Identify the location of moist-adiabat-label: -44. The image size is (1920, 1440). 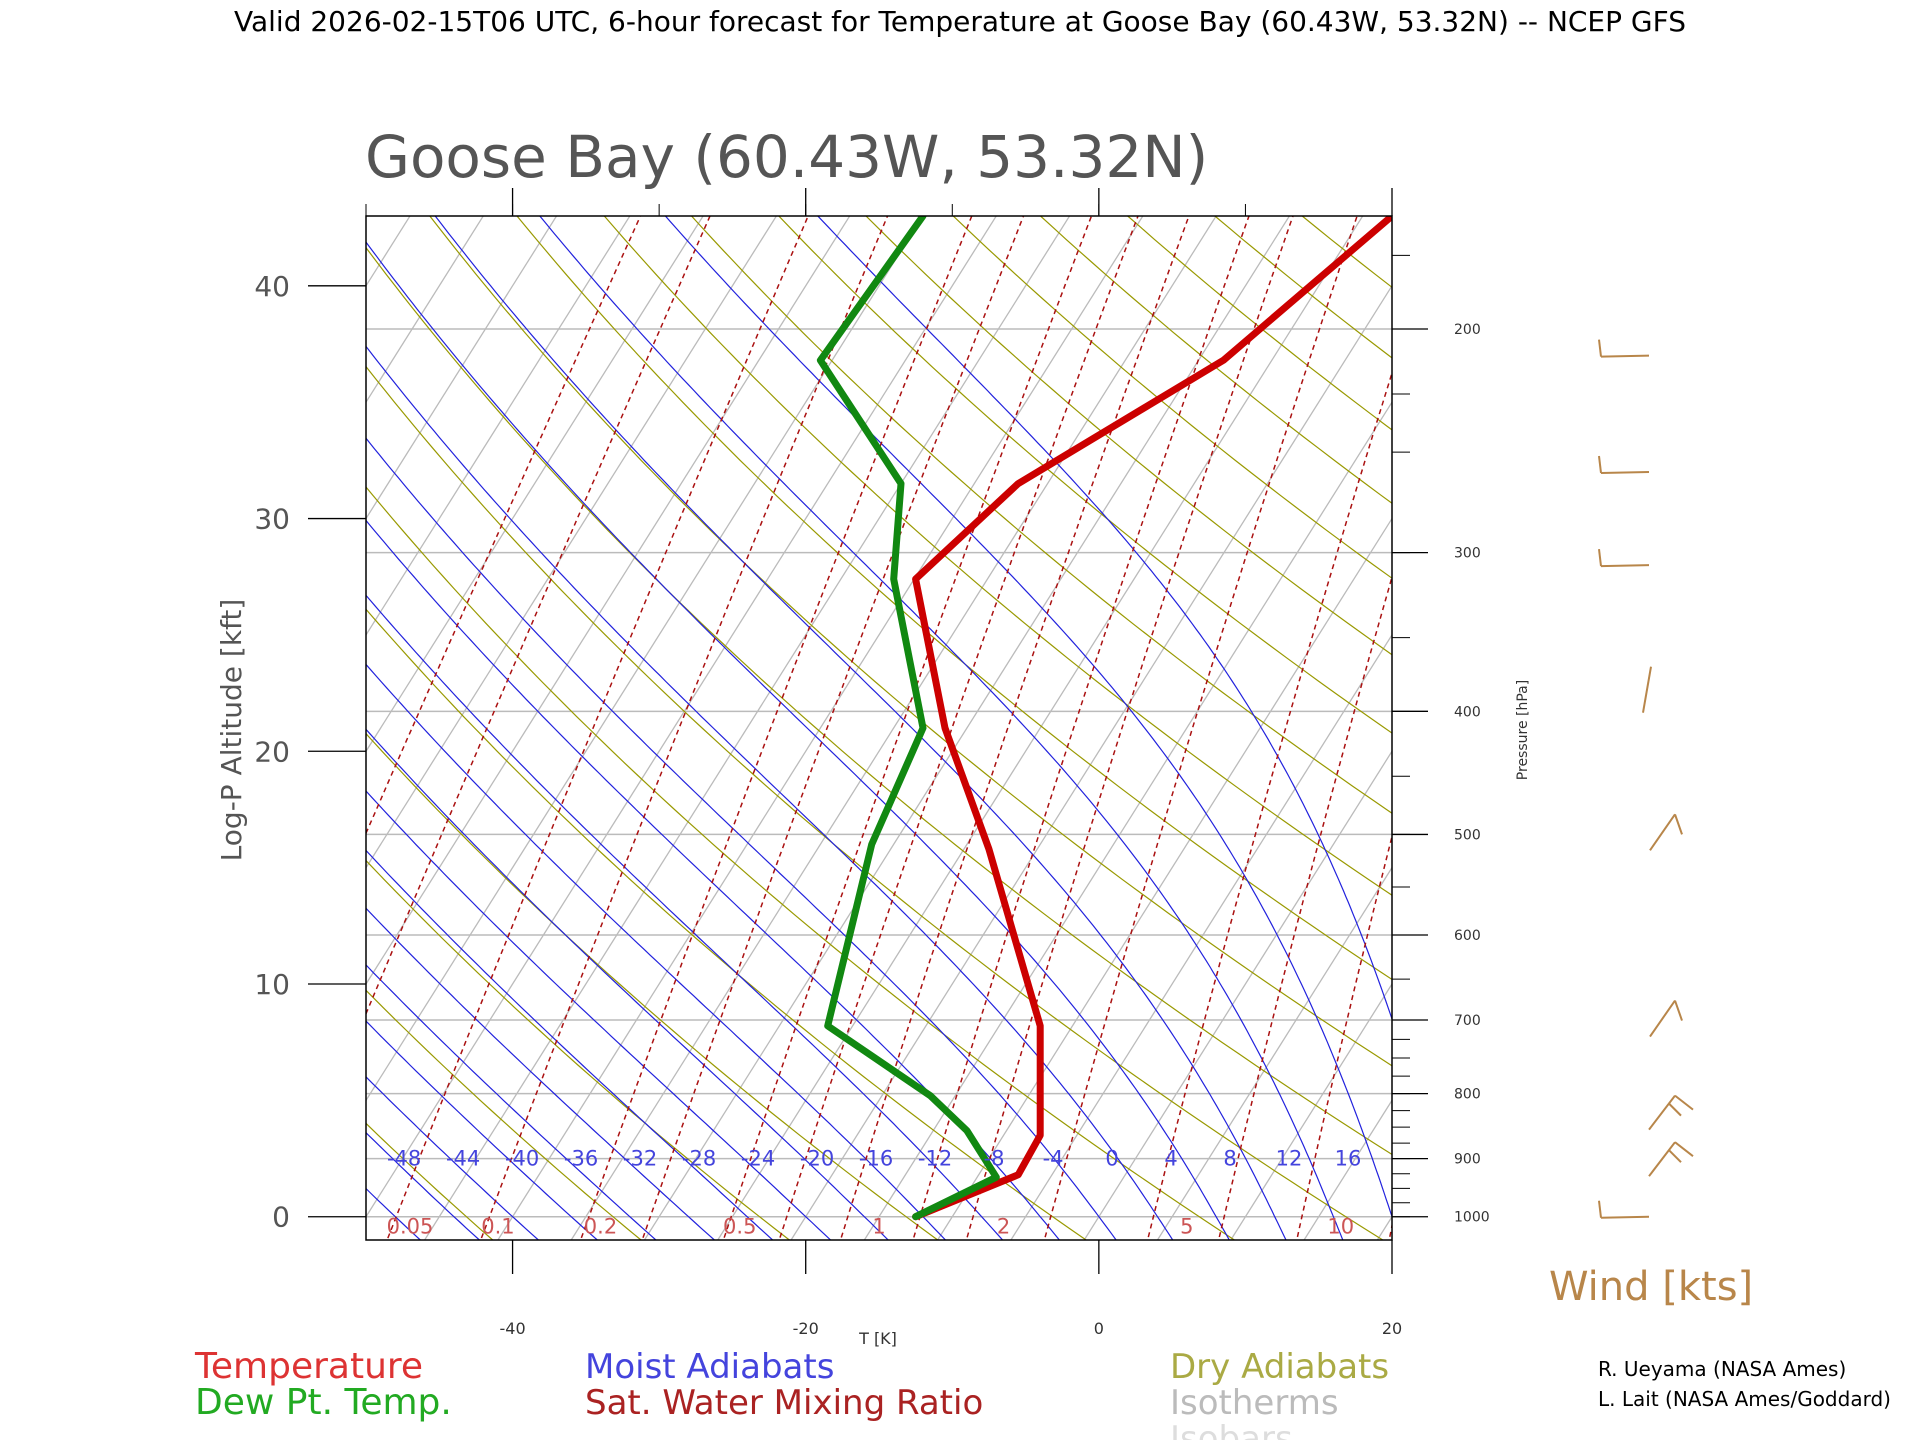
(463, 1159).